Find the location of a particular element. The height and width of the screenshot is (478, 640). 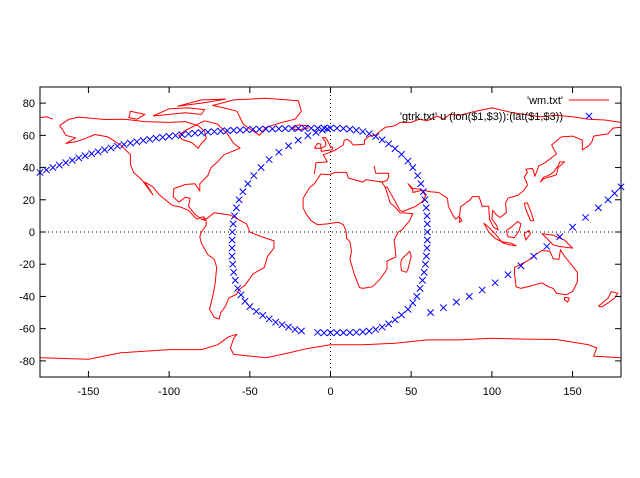

x-tick-label: 100 is located at coordinates (492, 392).